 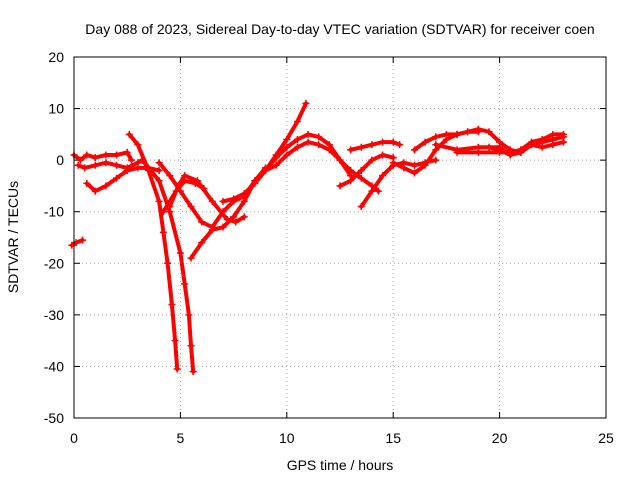 I want to click on y-tick-label: -50, so click(x=54, y=418).